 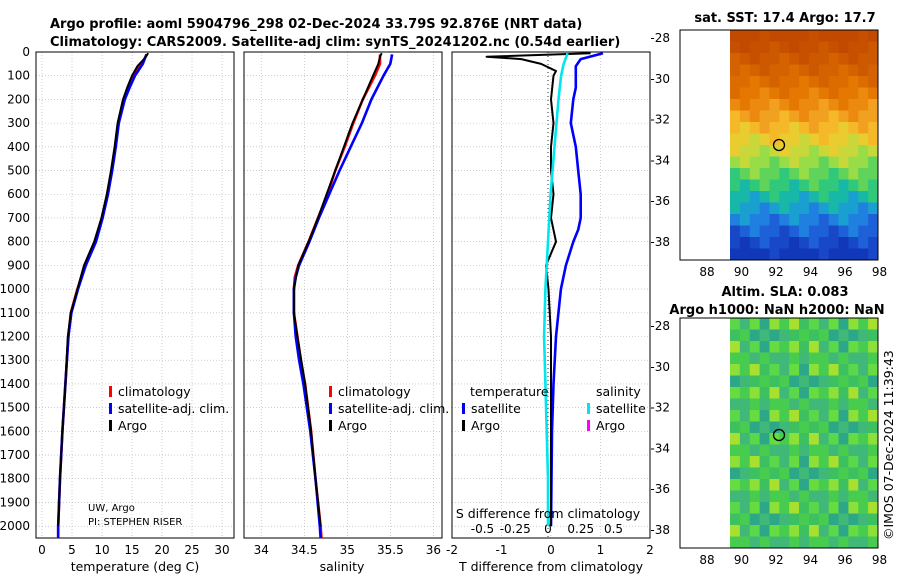 I want to click on x-tick-label: 2, so click(x=650, y=550).